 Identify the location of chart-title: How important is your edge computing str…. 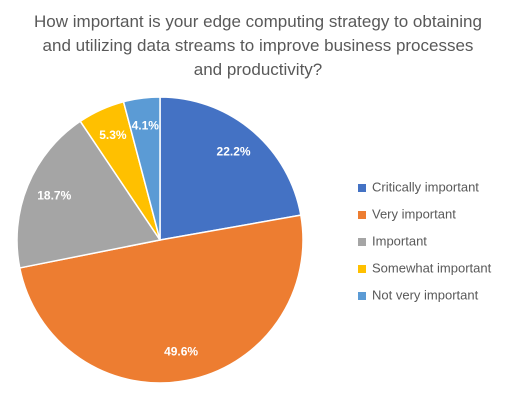
(258, 45).